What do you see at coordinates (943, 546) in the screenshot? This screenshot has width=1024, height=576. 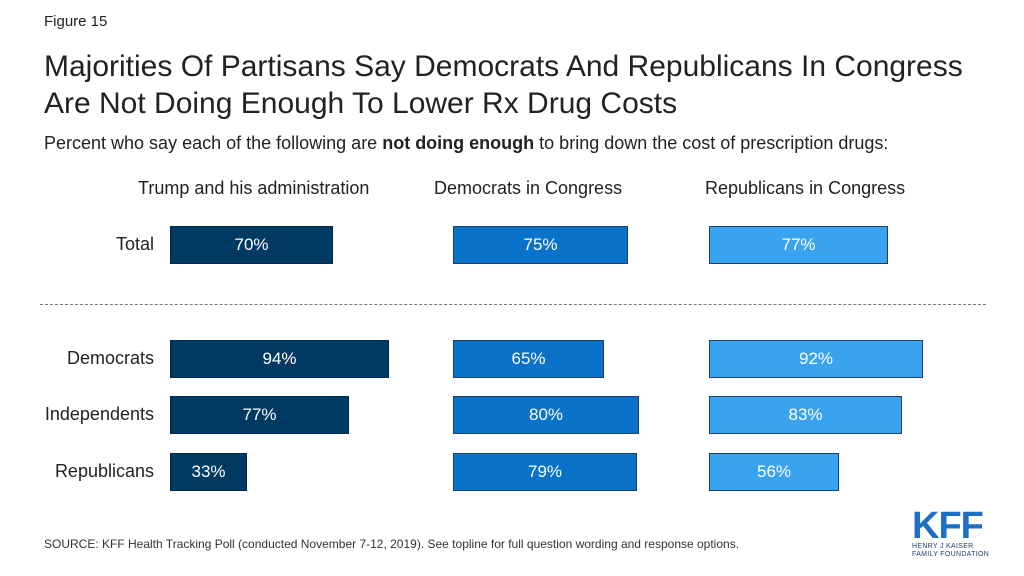 I see `logo-line-1: HENRY J KAISER` at bounding box center [943, 546].